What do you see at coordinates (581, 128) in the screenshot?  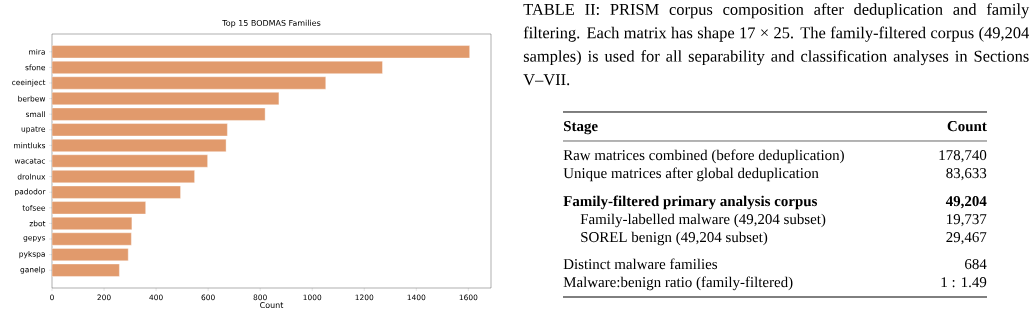 I see `text: Stage` at bounding box center [581, 128].